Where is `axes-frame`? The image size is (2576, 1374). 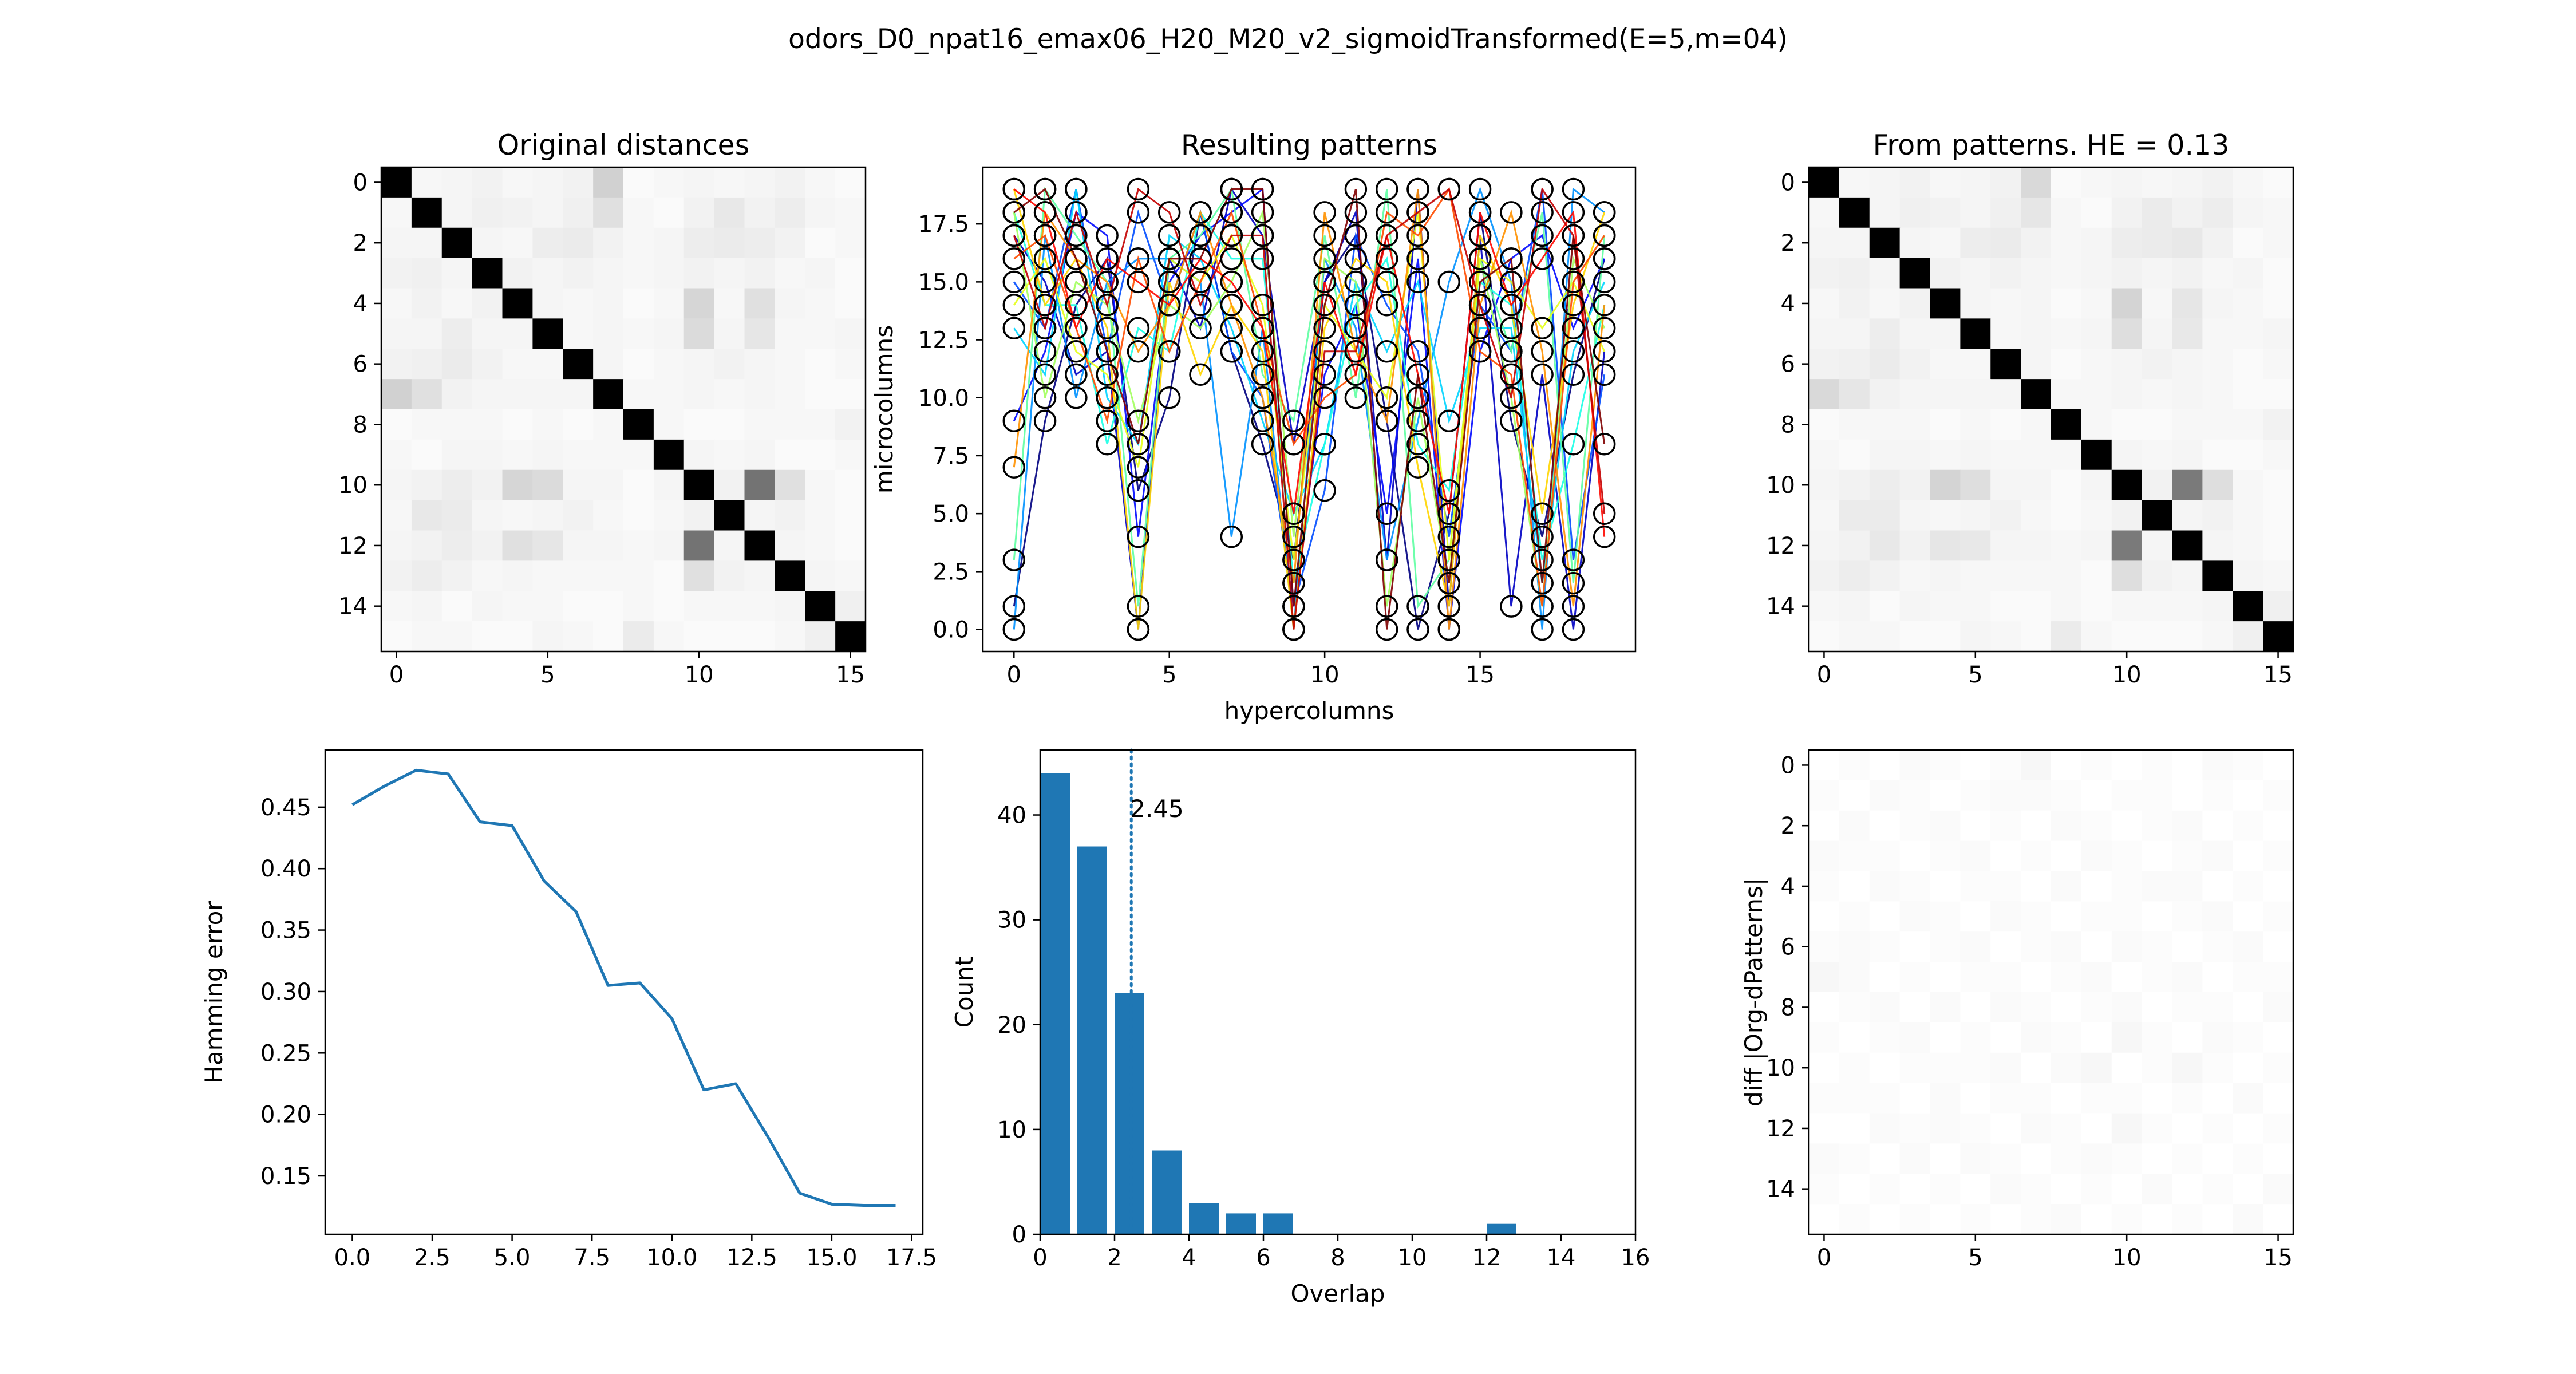 axes-frame is located at coordinates (624, 992).